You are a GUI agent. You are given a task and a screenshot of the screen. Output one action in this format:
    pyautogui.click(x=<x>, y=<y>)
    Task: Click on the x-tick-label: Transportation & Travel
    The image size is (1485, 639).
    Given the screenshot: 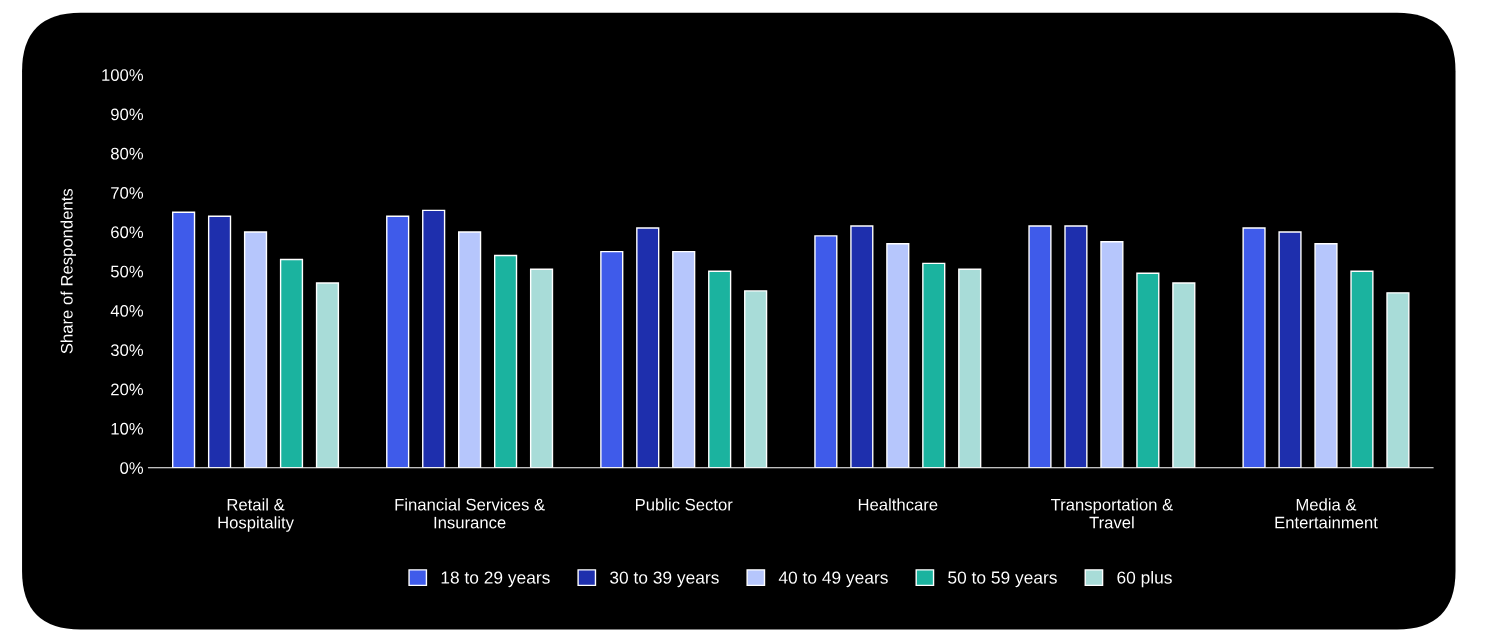 What is the action you would take?
    pyautogui.click(x=1111, y=513)
    